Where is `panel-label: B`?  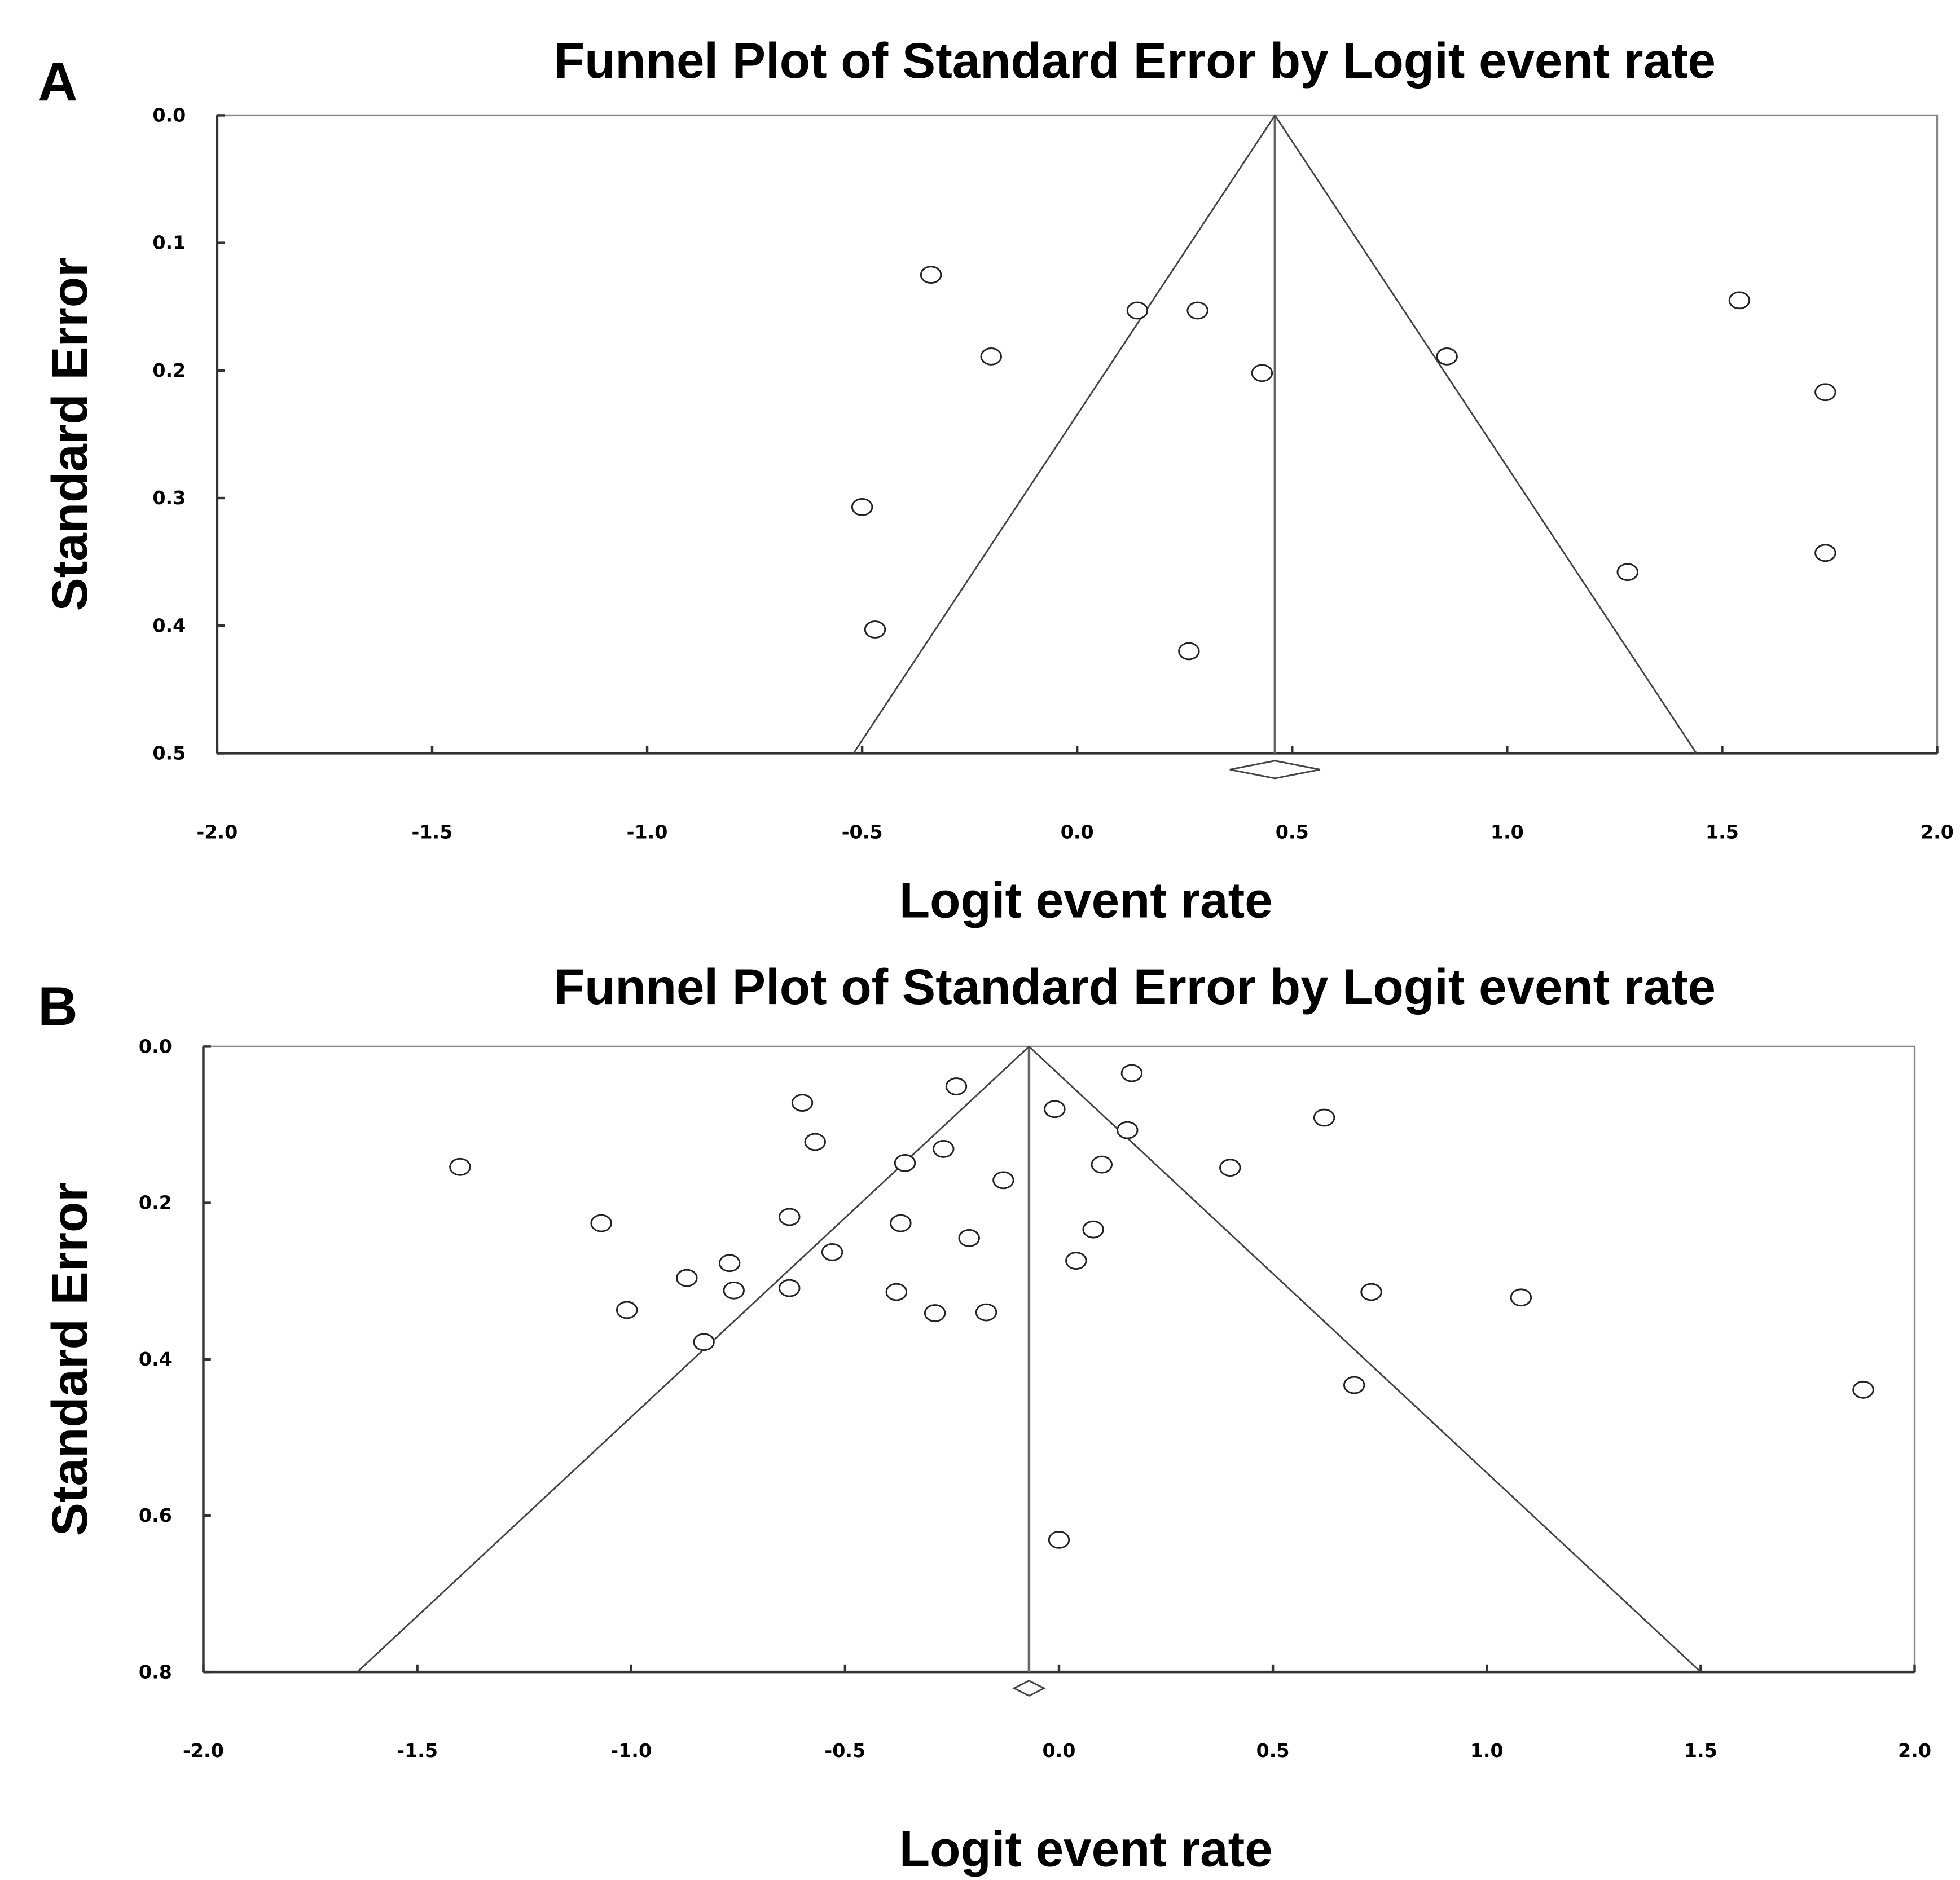
panel-label: B is located at coordinates (58, 1006).